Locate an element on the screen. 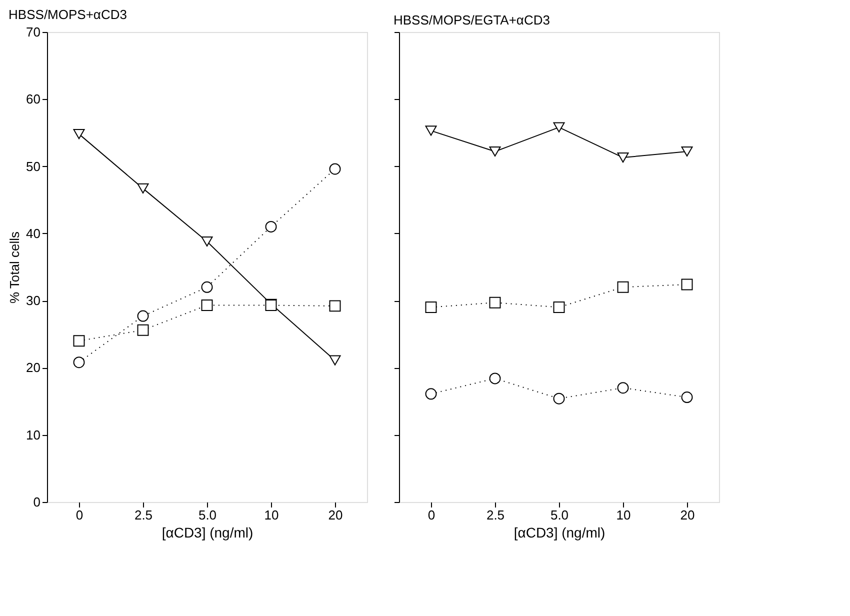 This screenshot has width=850, height=616. y-axis-title: % Total cells is located at coordinates (14, 267).